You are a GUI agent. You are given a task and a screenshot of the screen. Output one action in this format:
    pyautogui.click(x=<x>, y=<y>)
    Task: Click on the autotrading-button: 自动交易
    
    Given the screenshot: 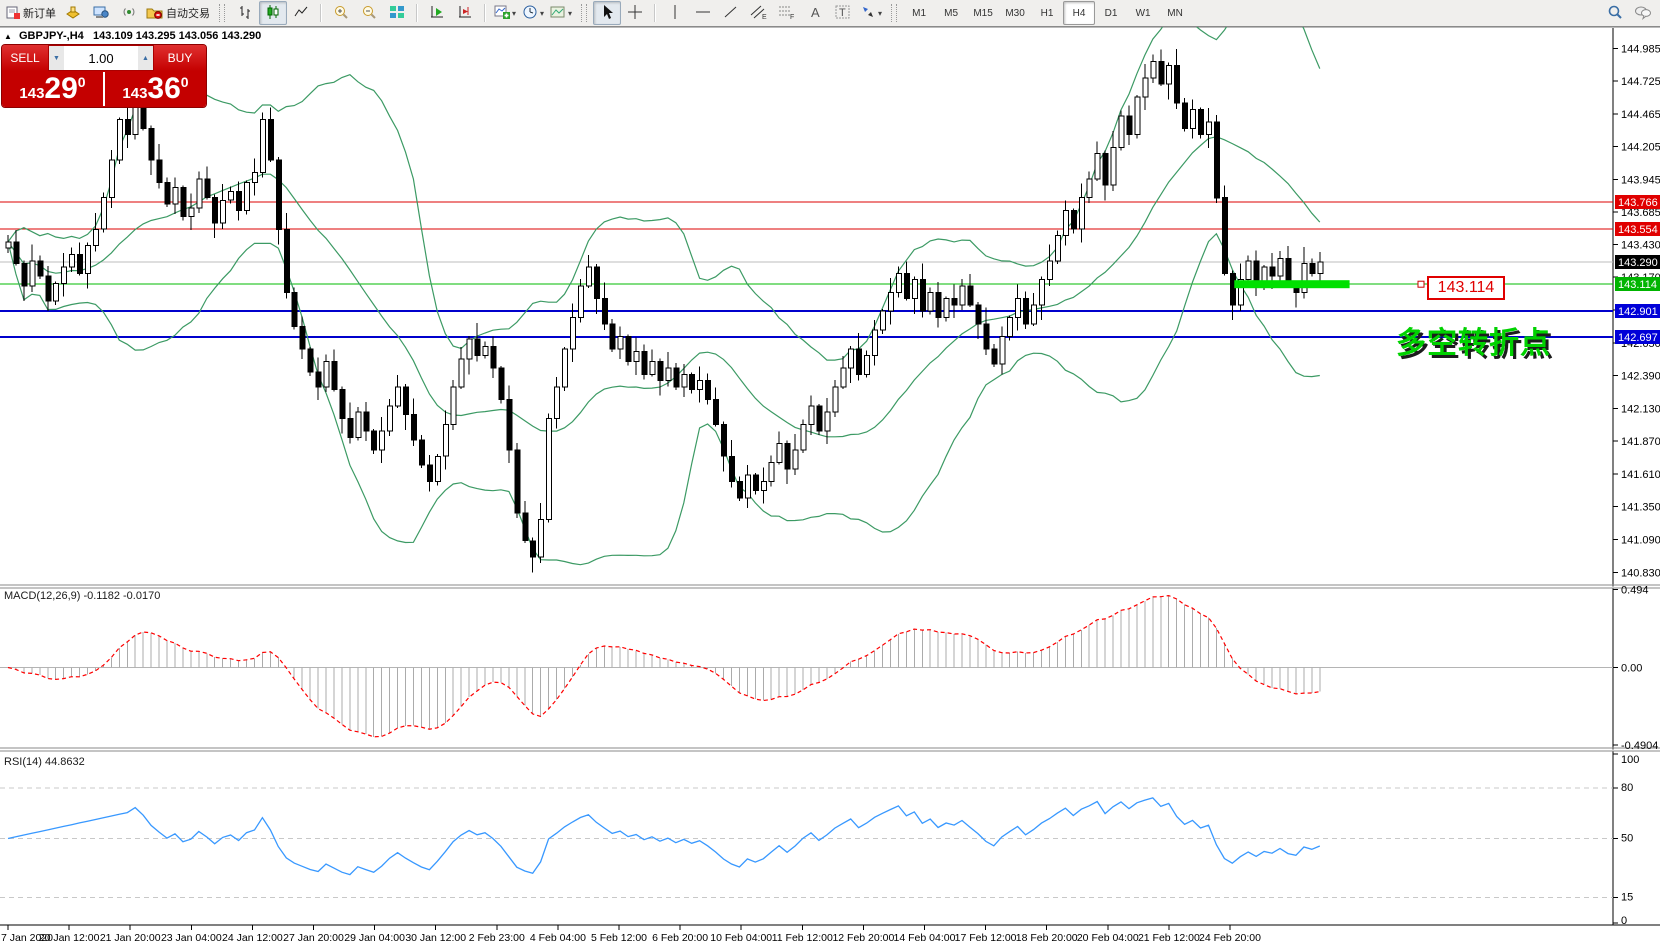 What is the action you would take?
    pyautogui.click(x=178, y=13)
    